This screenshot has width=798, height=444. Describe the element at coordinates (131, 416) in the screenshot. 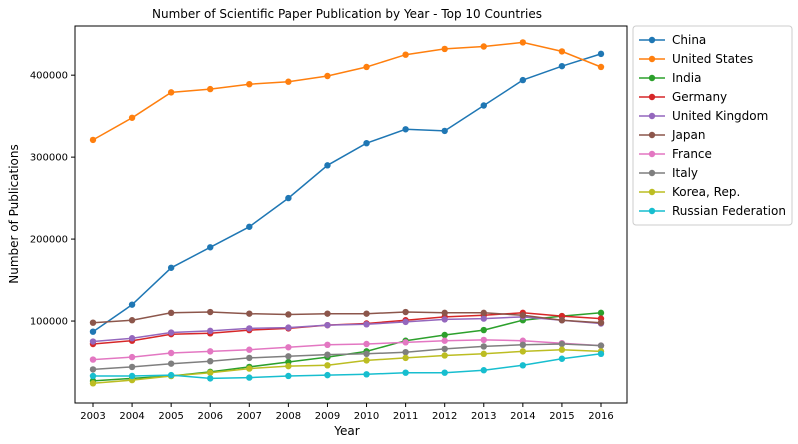

I see `x-tick-label: 2004` at that location.